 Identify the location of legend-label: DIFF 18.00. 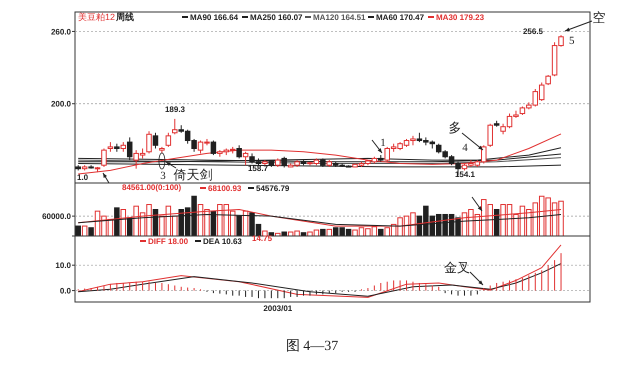
(168, 241).